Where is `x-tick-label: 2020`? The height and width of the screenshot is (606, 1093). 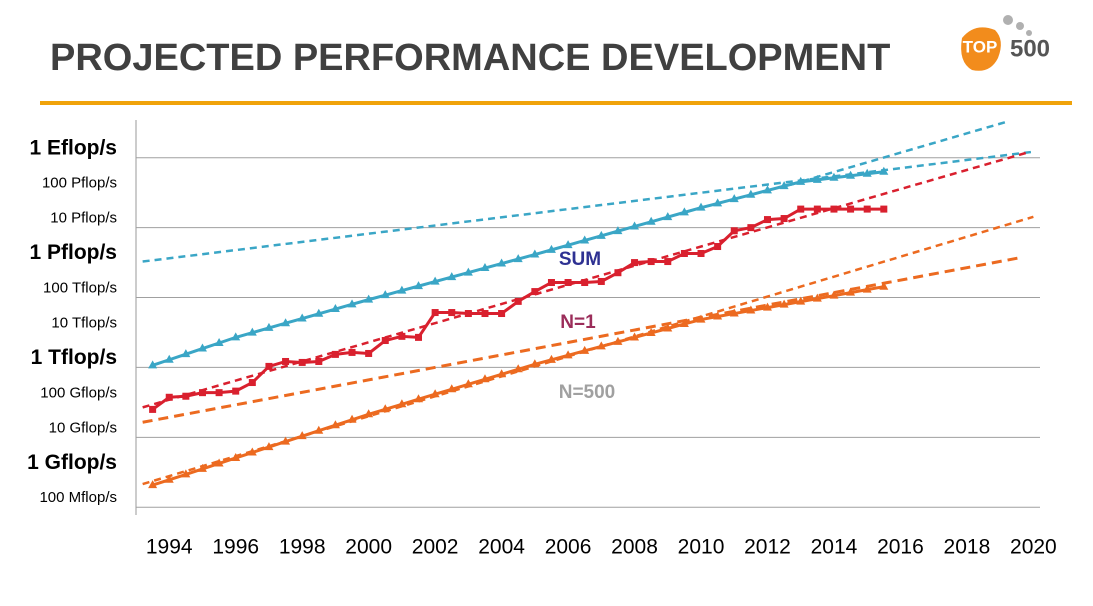
x-tick-label: 2020 is located at coordinates (1033, 547).